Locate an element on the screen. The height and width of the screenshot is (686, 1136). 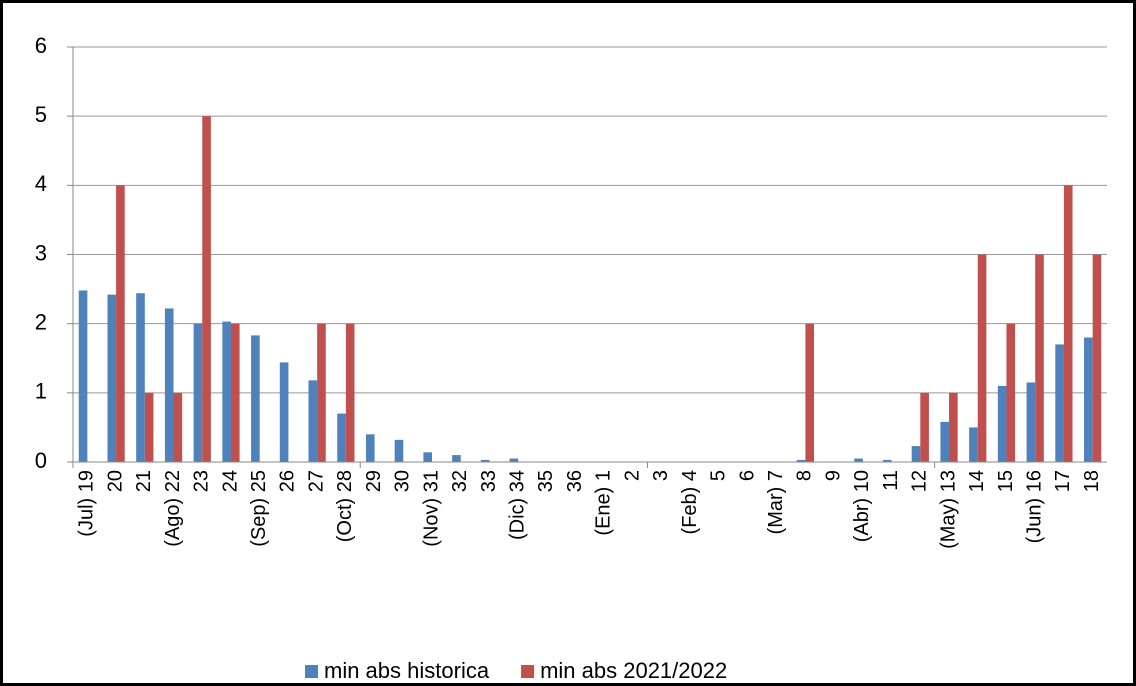
x-tick-label: 32 is located at coordinates (460, 481).